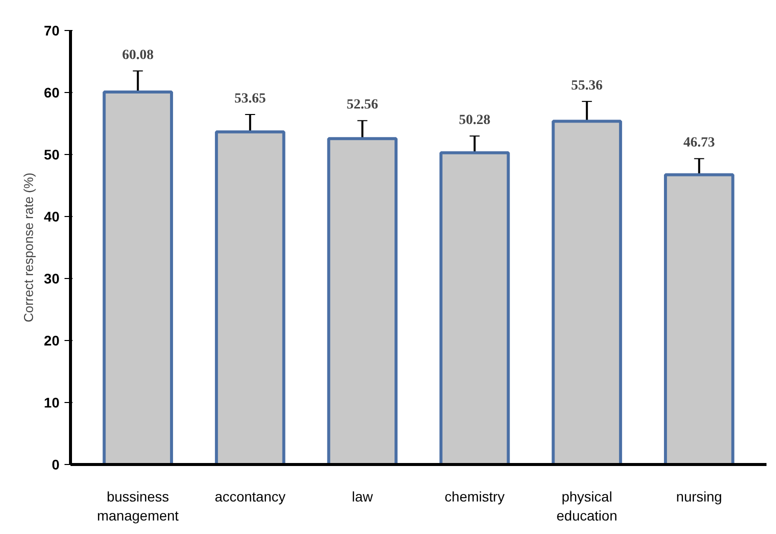 The image size is (776, 534). I want to click on x-tick-label: bussiness management, so click(137, 506).